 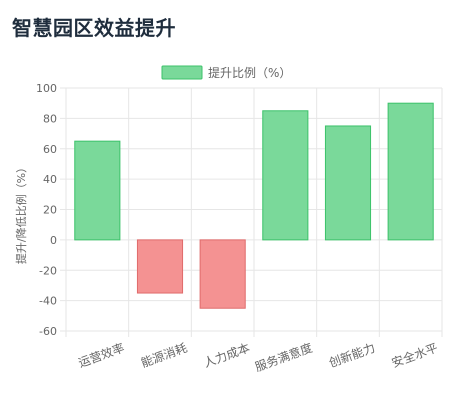 I want to click on y-tick-label: -20, so click(x=48, y=270).